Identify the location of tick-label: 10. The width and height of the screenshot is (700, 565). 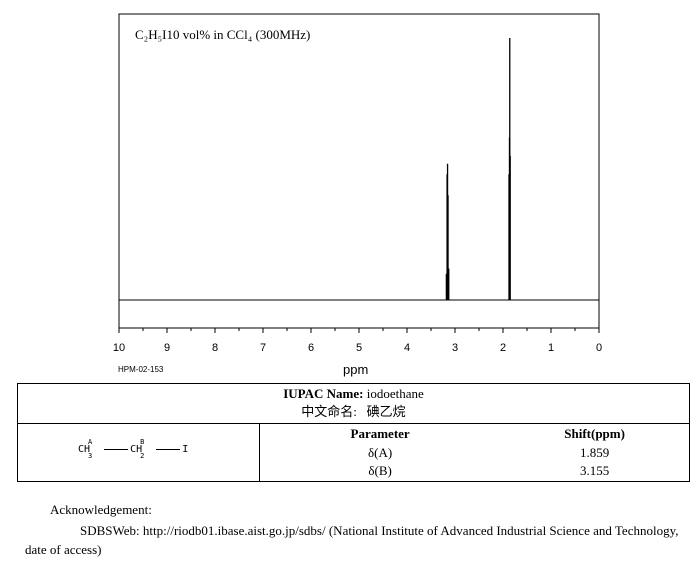
(119, 348).